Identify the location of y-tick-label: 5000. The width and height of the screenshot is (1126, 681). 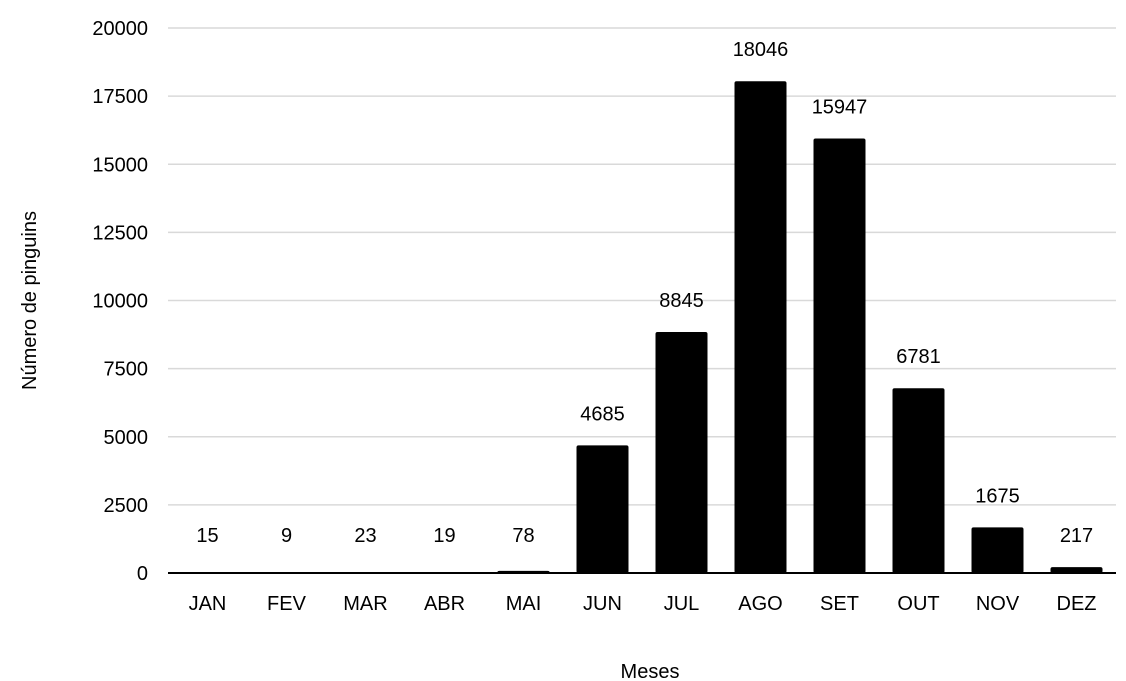
(126, 438).